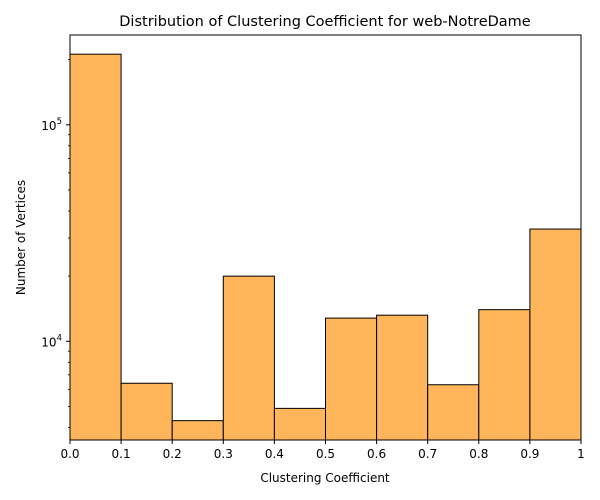  Describe the element at coordinates (172, 454) in the screenshot. I see `x-tick-label: 0.2` at that location.